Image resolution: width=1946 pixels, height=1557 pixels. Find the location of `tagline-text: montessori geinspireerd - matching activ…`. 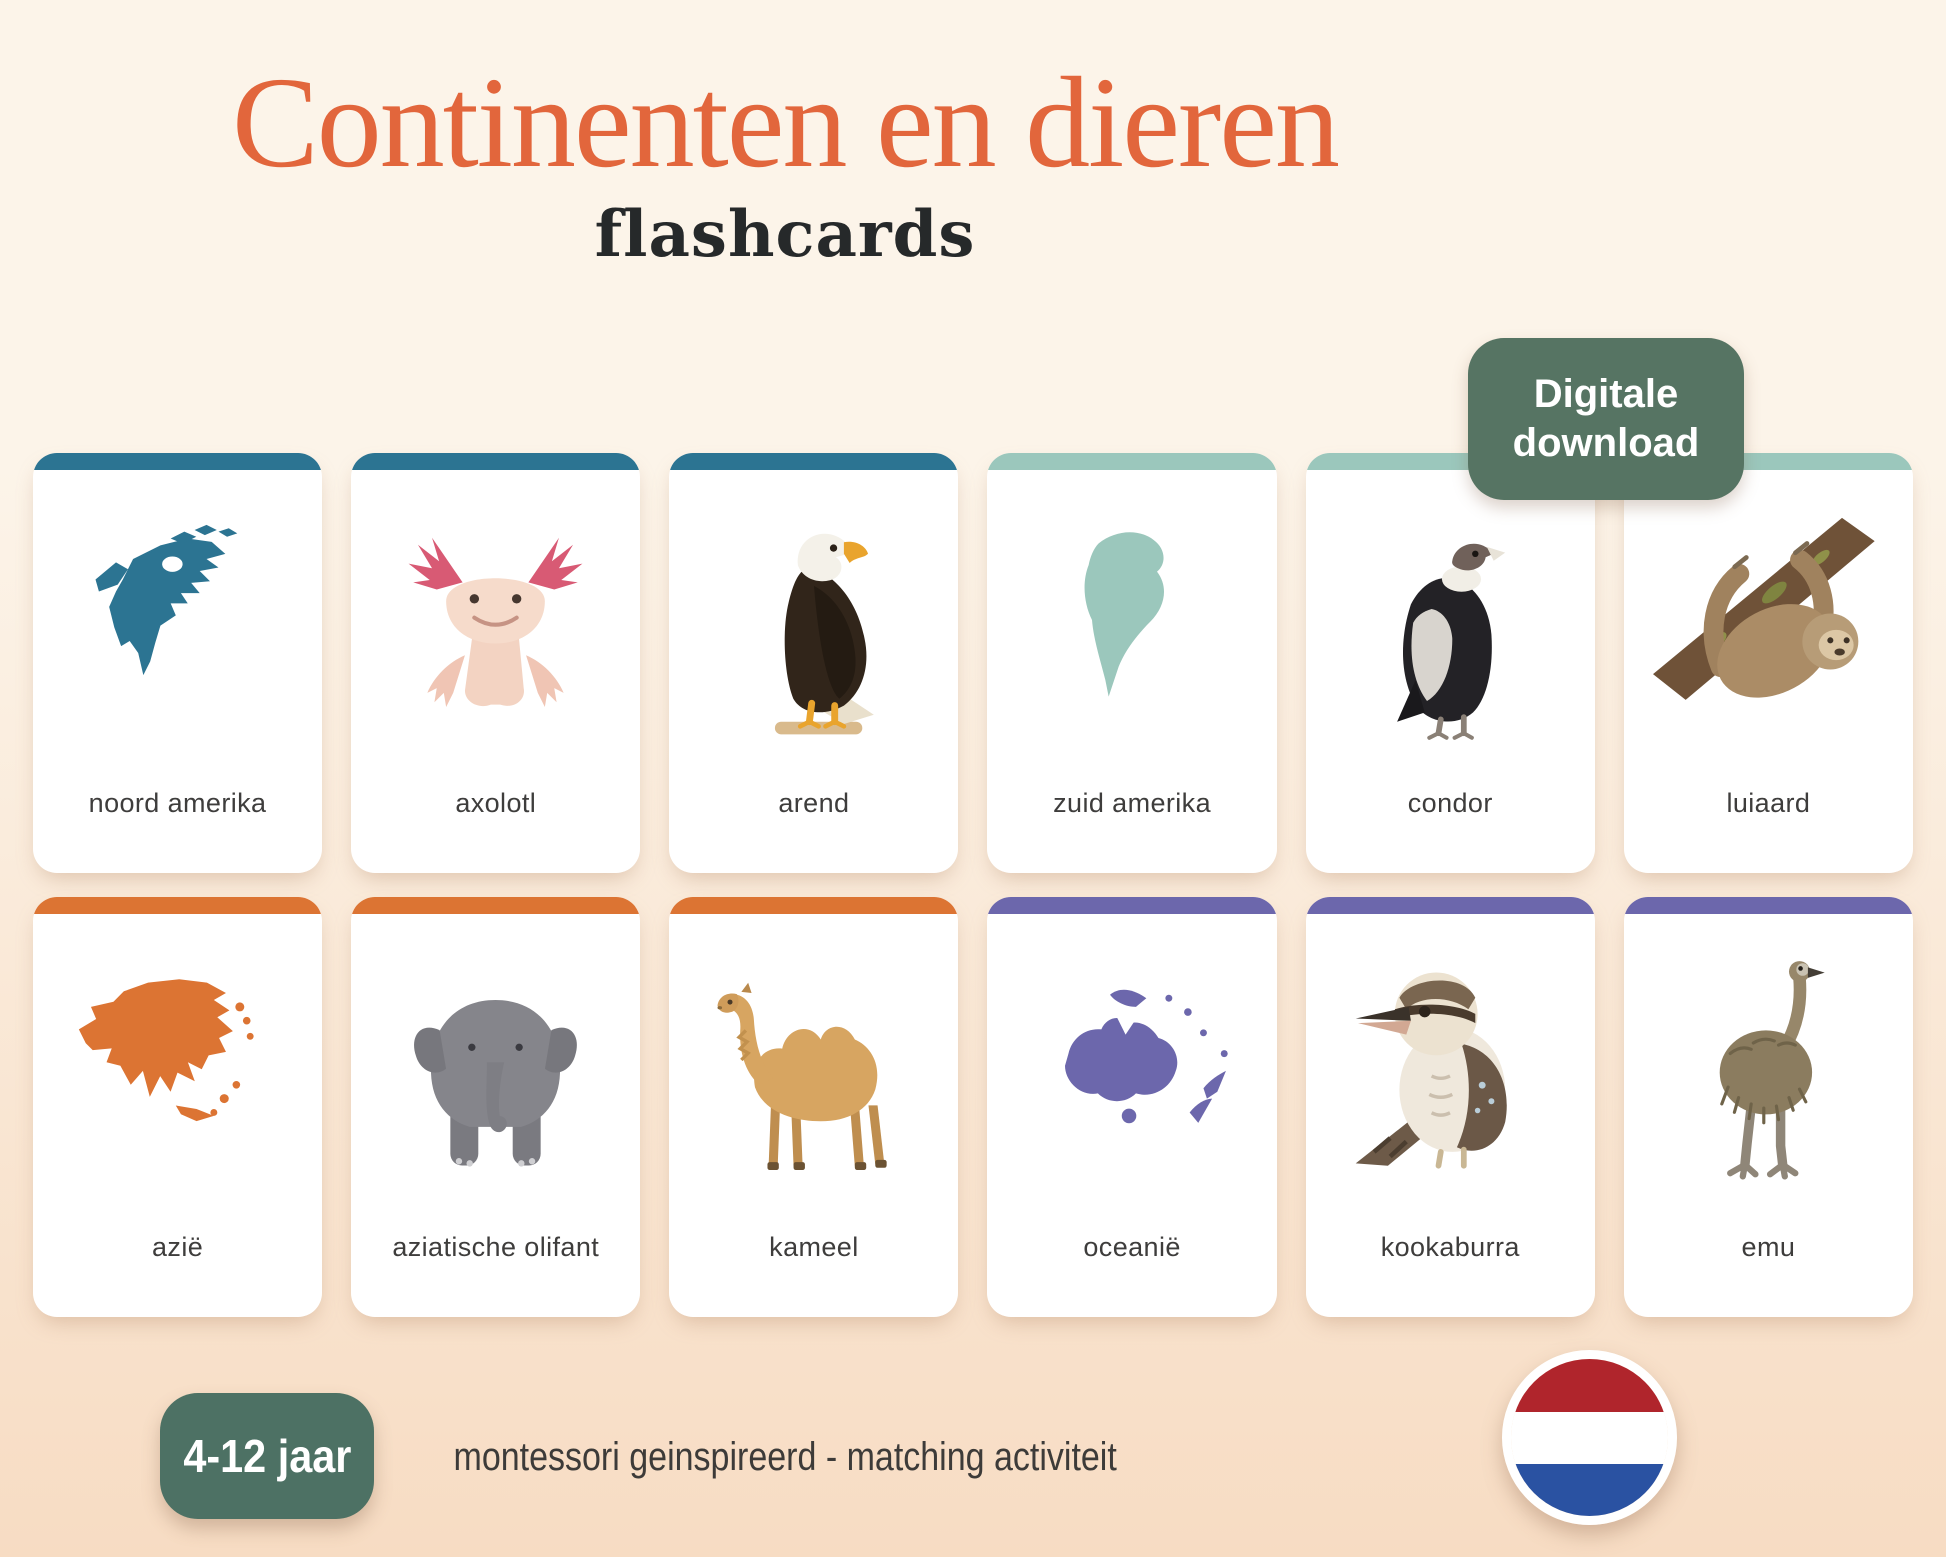

tagline-text: montessori geinspireerd - matching activ… is located at coordinates (785, 1457).